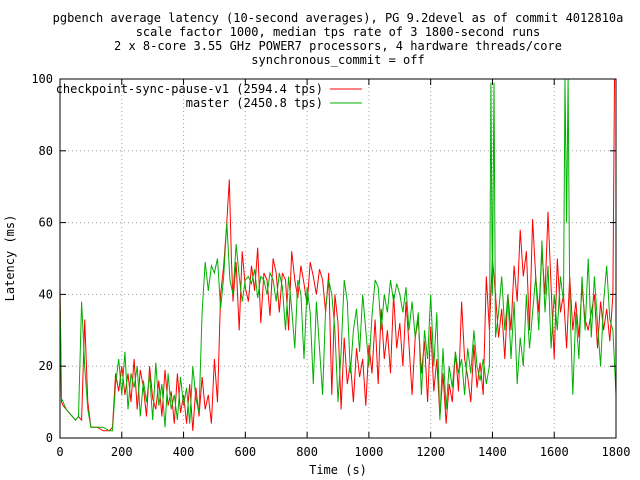  I want to click on x-tick-label: 1400, so click(492, 452).